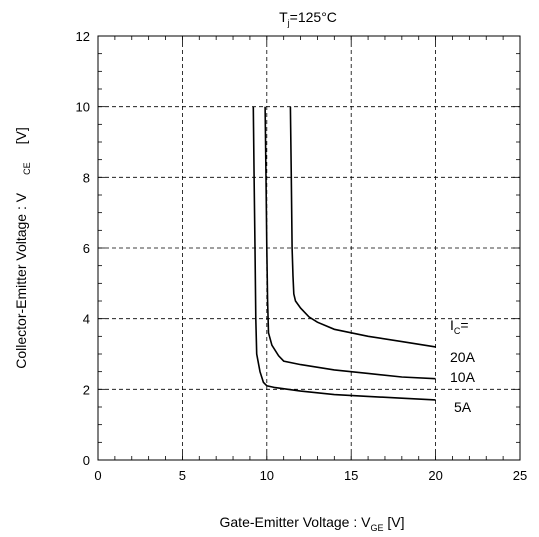 Image resolution: width=539 pixels, height=537 pixels. What do you see at coordinates (351, 475) in the screenshot?
I see `x-tick-label: 15` at bounding box center [351, 475].